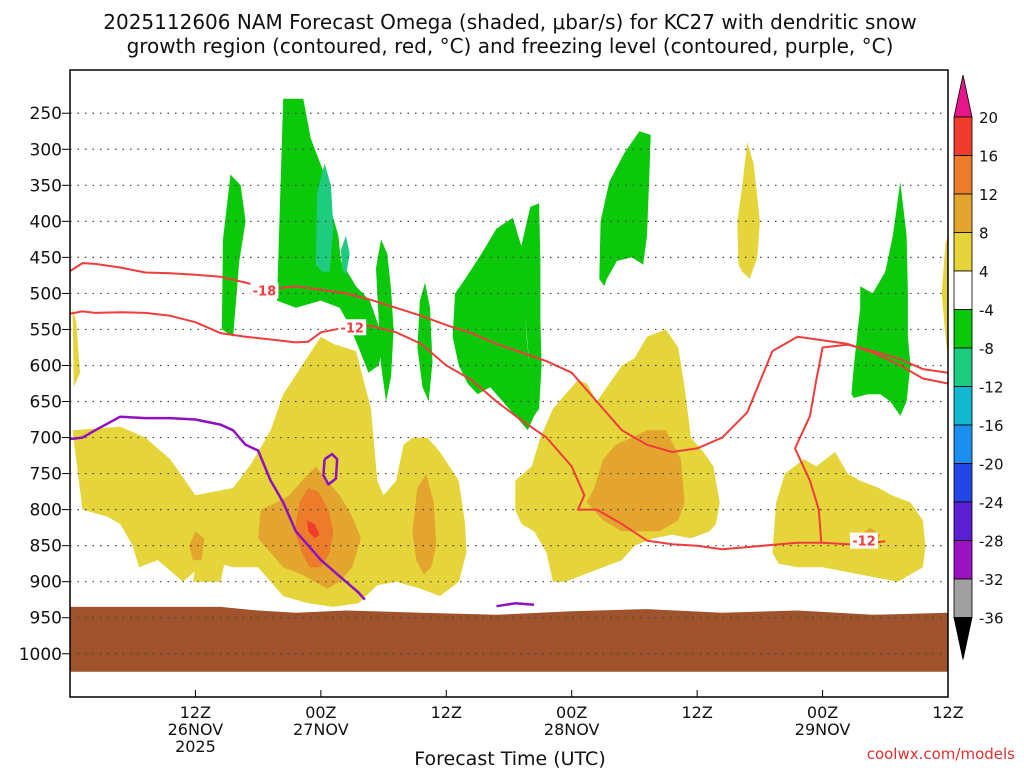  Describe the element at coordinates (986, 311) in the screenshot. I see `colorbar-label: -4` at that location.